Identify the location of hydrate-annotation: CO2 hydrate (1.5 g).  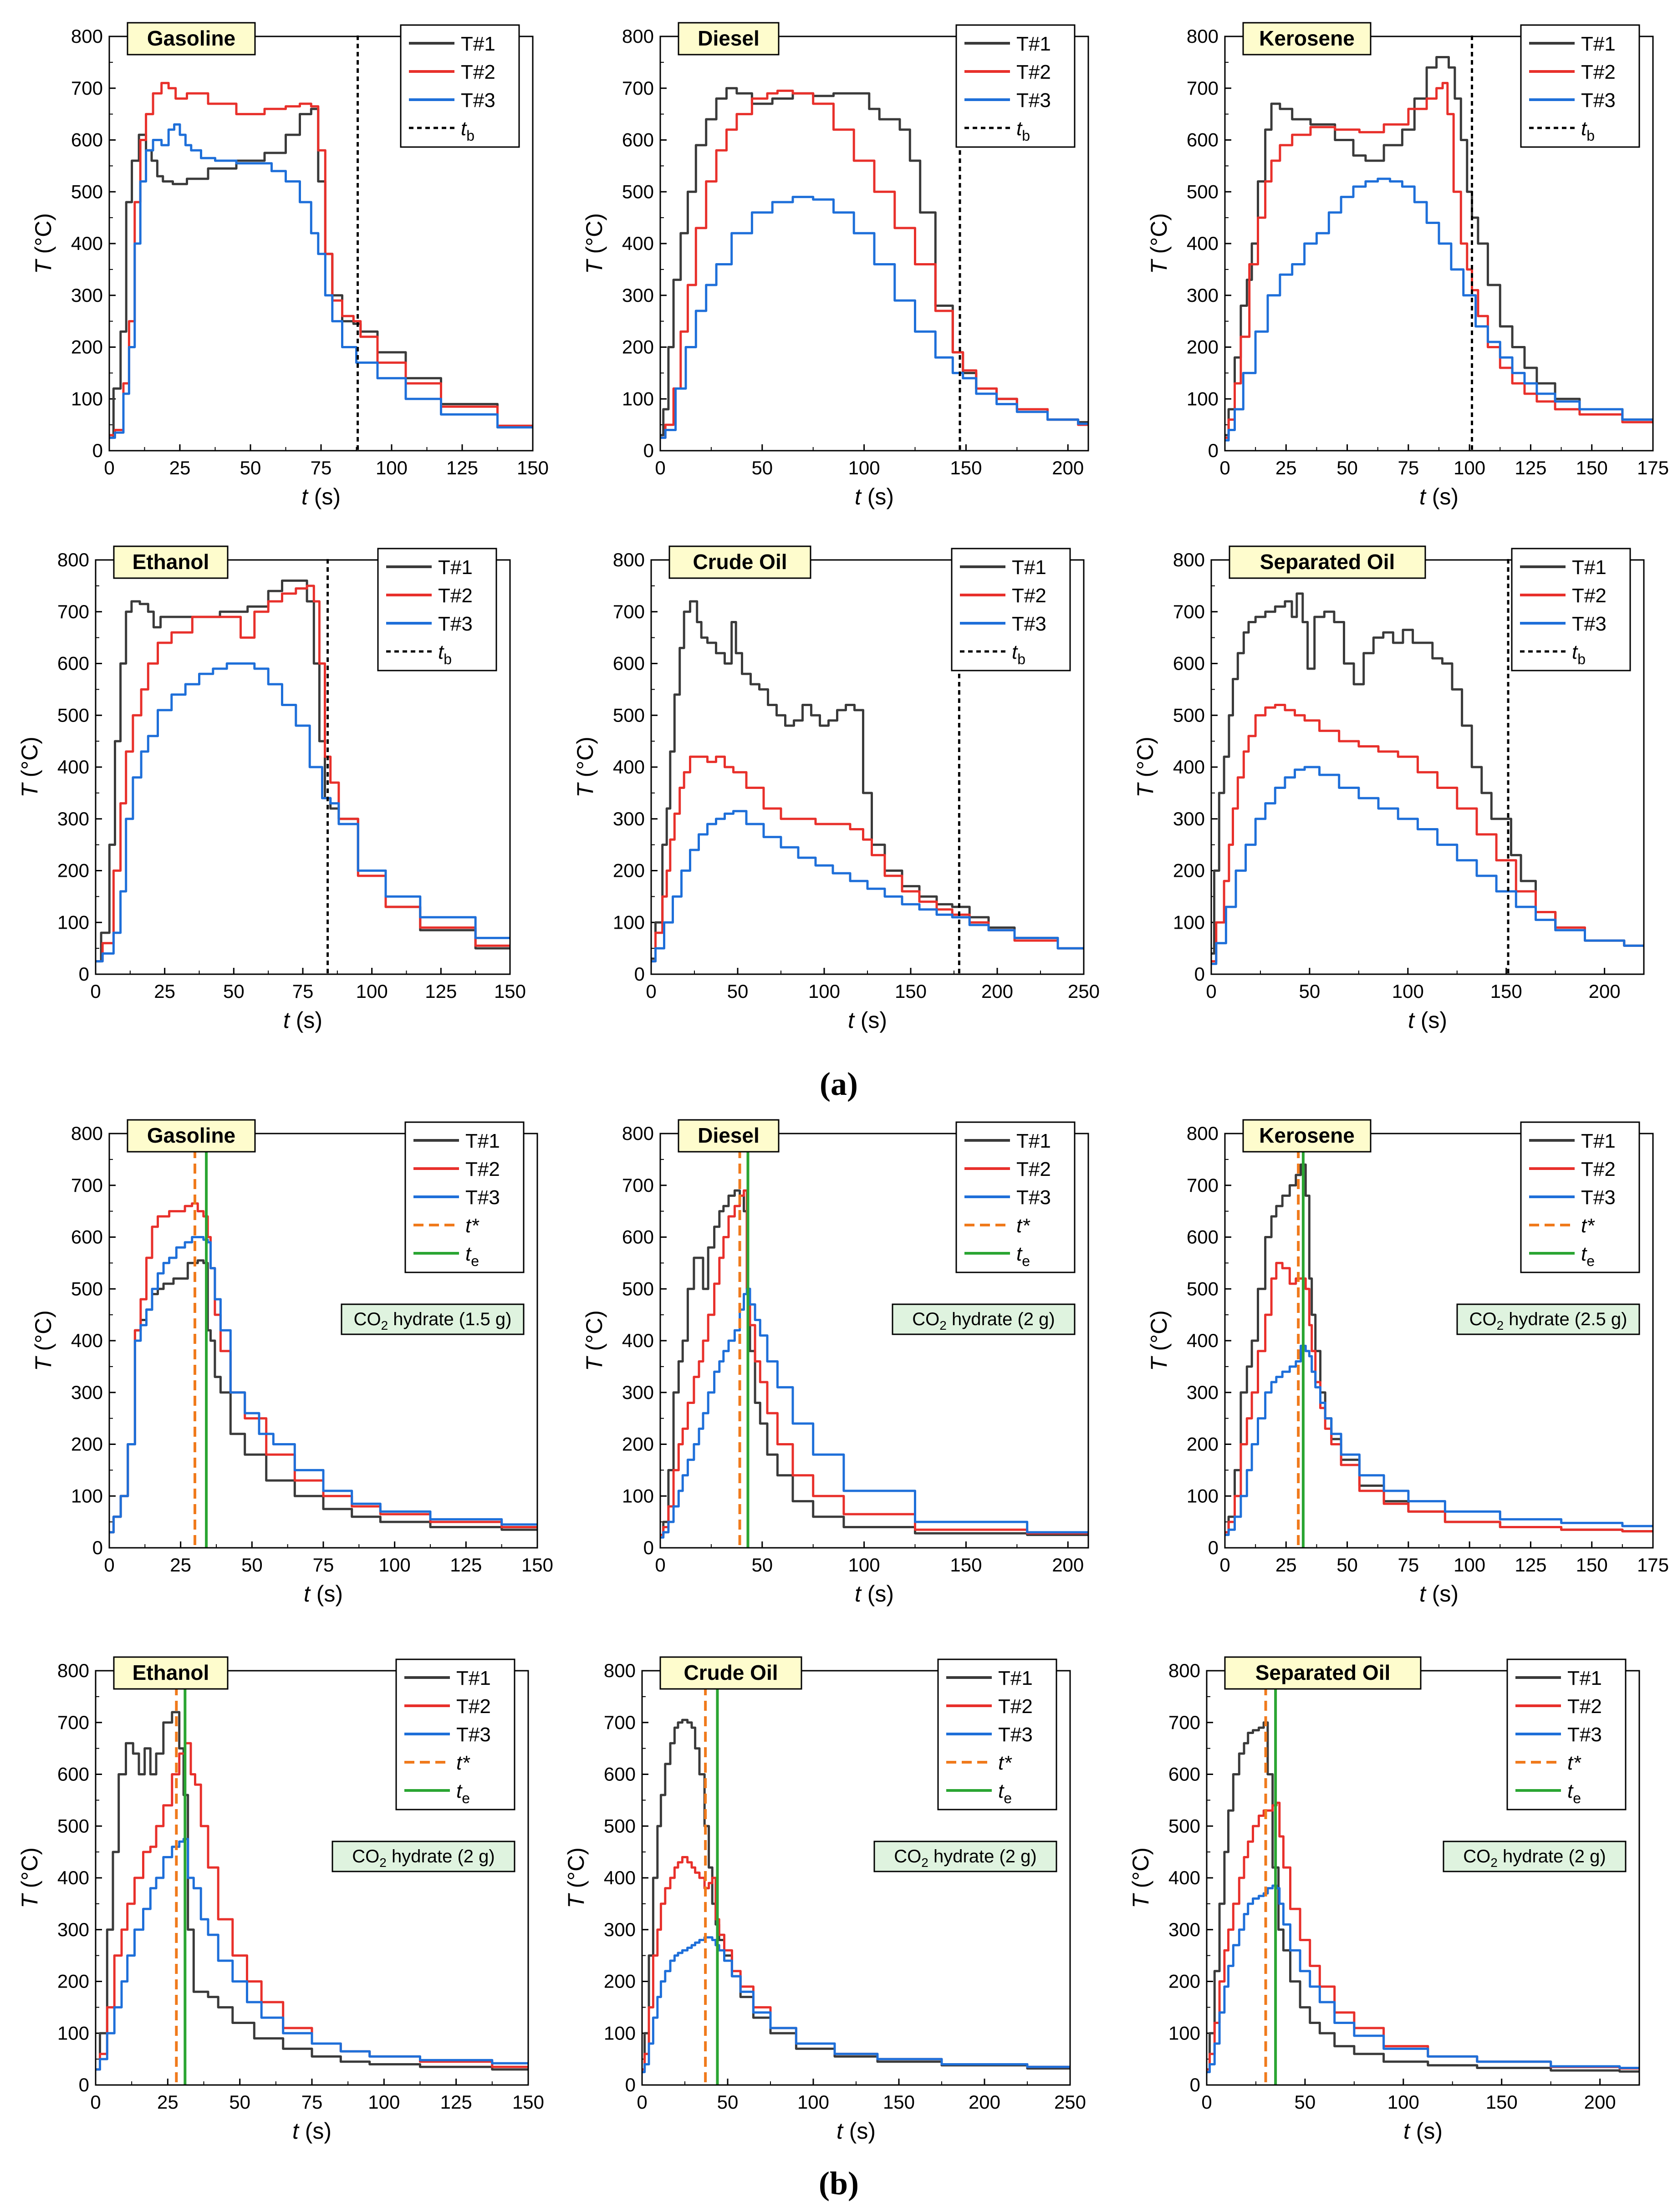
(433, 1320).